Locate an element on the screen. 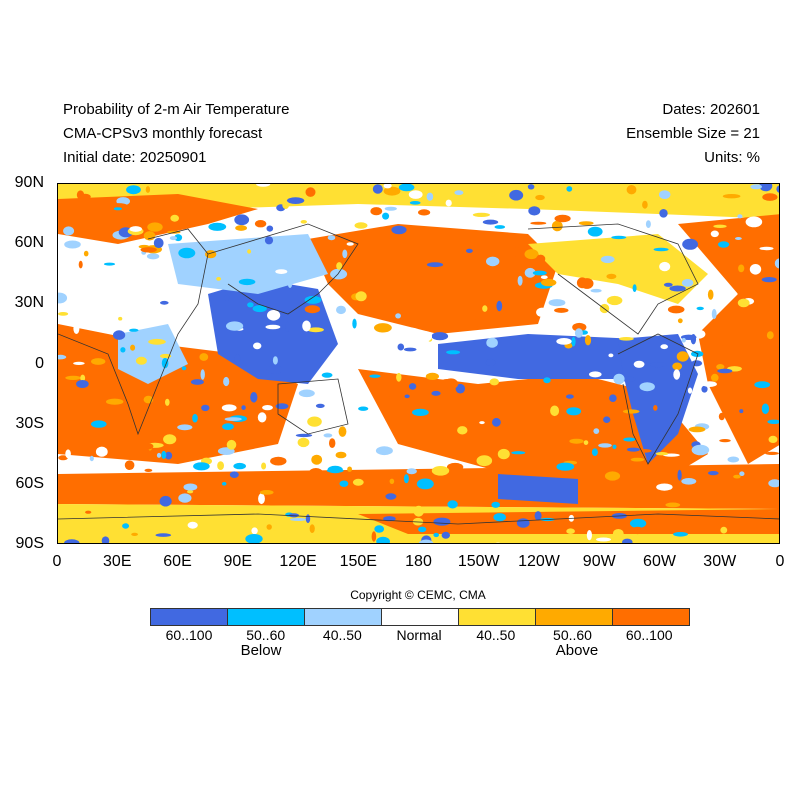 The image size is (800, 800). lat-label: 30S is located at coordinates (29, 423).